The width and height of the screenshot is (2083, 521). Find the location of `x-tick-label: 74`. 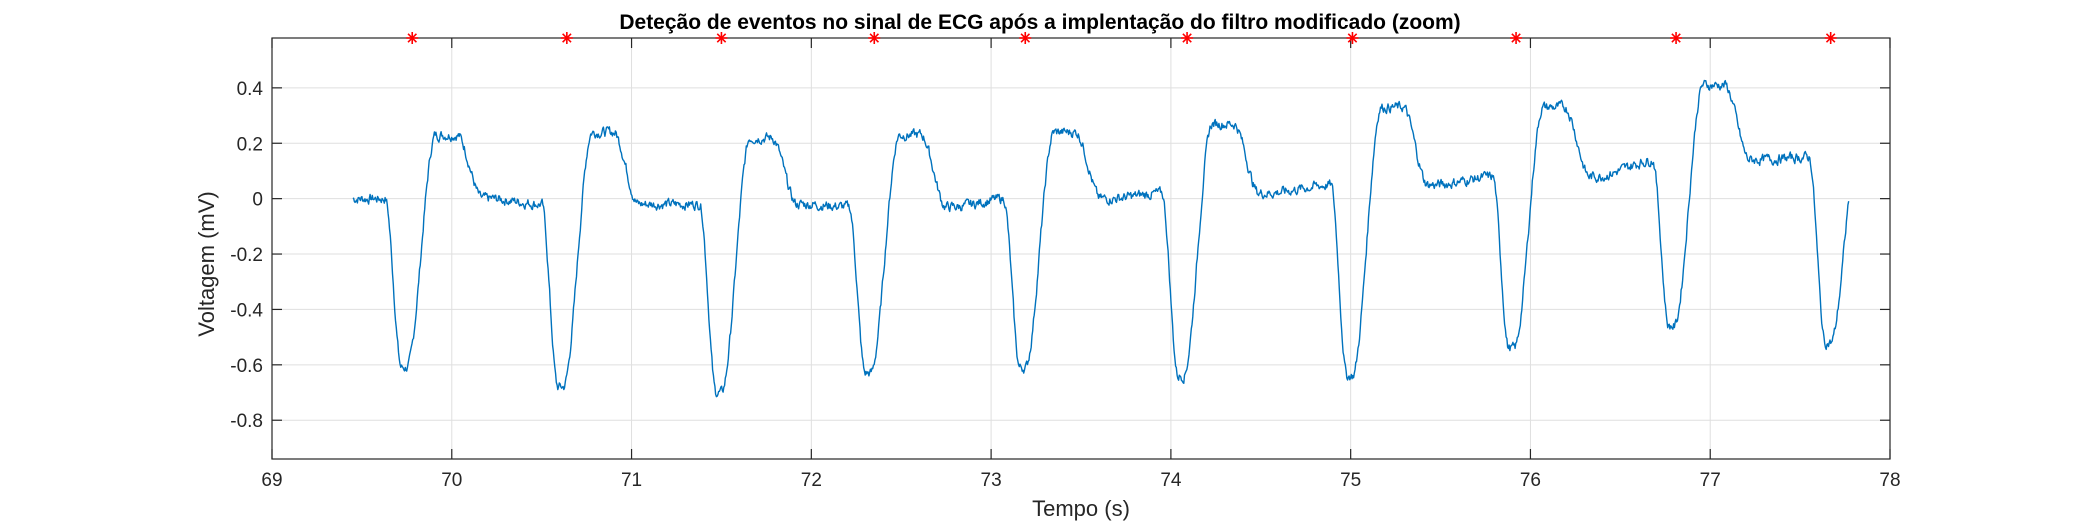

x-tick-label: 74 is located at coordinates (1171, 480).